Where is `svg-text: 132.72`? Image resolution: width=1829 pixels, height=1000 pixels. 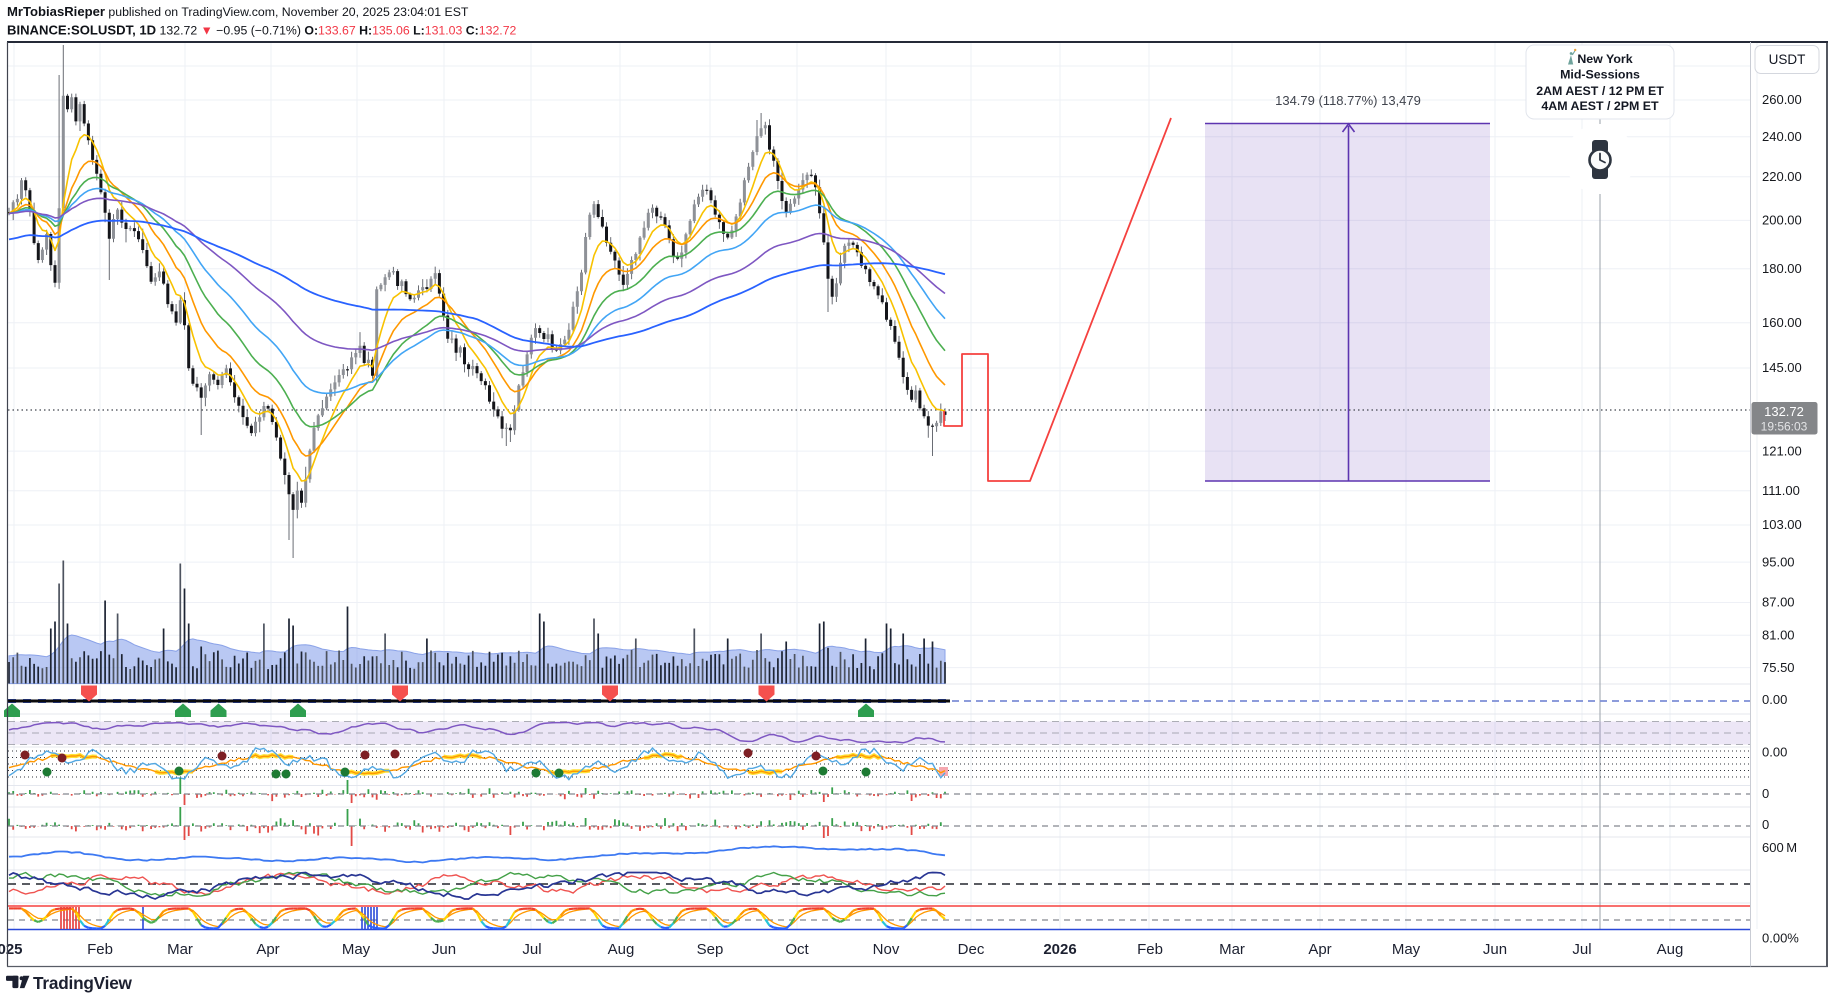
svg-text: 132.72 is located at coordinates (1784, 411).